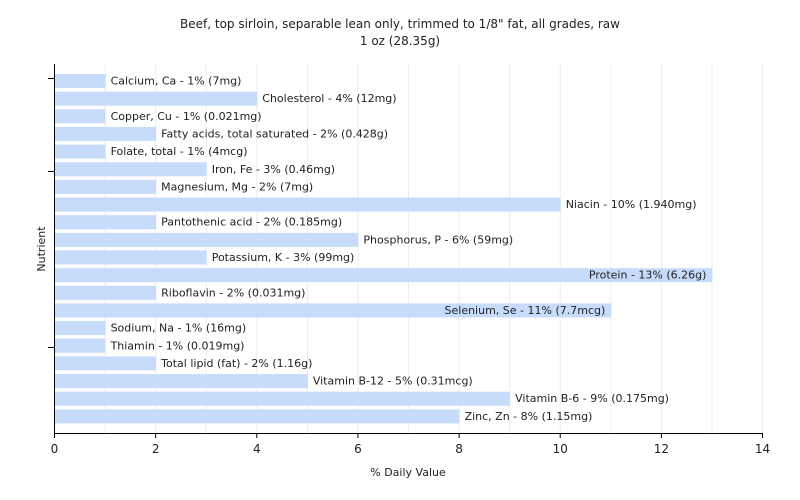 The width and height of the screenshot is (800, 500). Describe the element at coordinates (661, 449) in the screenshot. I see `x-tick-label: 12` at that location.